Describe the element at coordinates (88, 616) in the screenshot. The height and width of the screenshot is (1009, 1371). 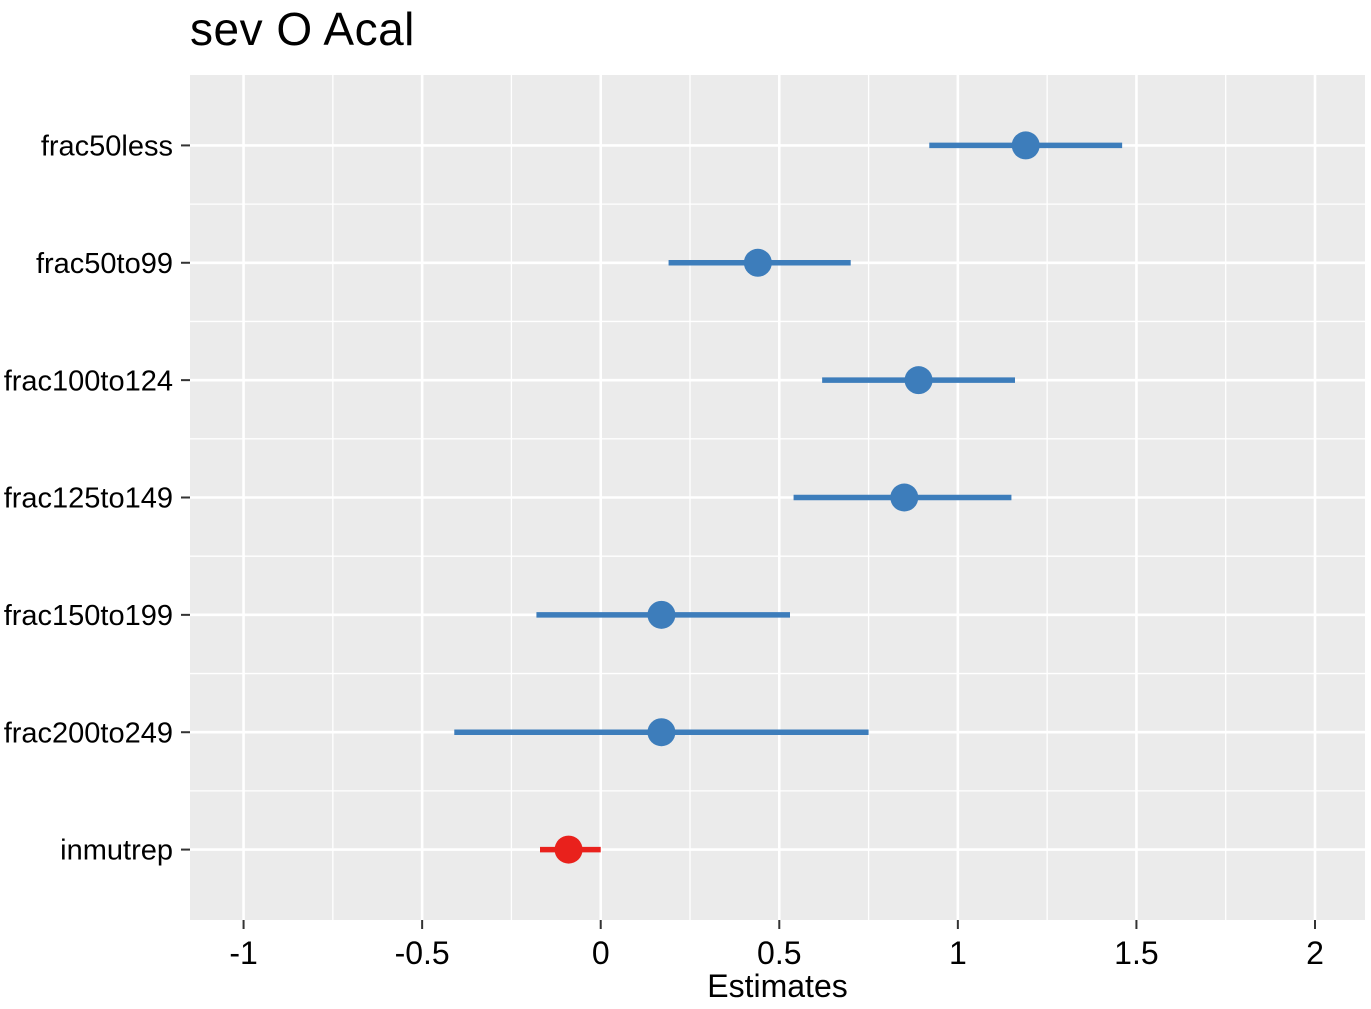
I see `y-tick-label: frac150to199` at that location.